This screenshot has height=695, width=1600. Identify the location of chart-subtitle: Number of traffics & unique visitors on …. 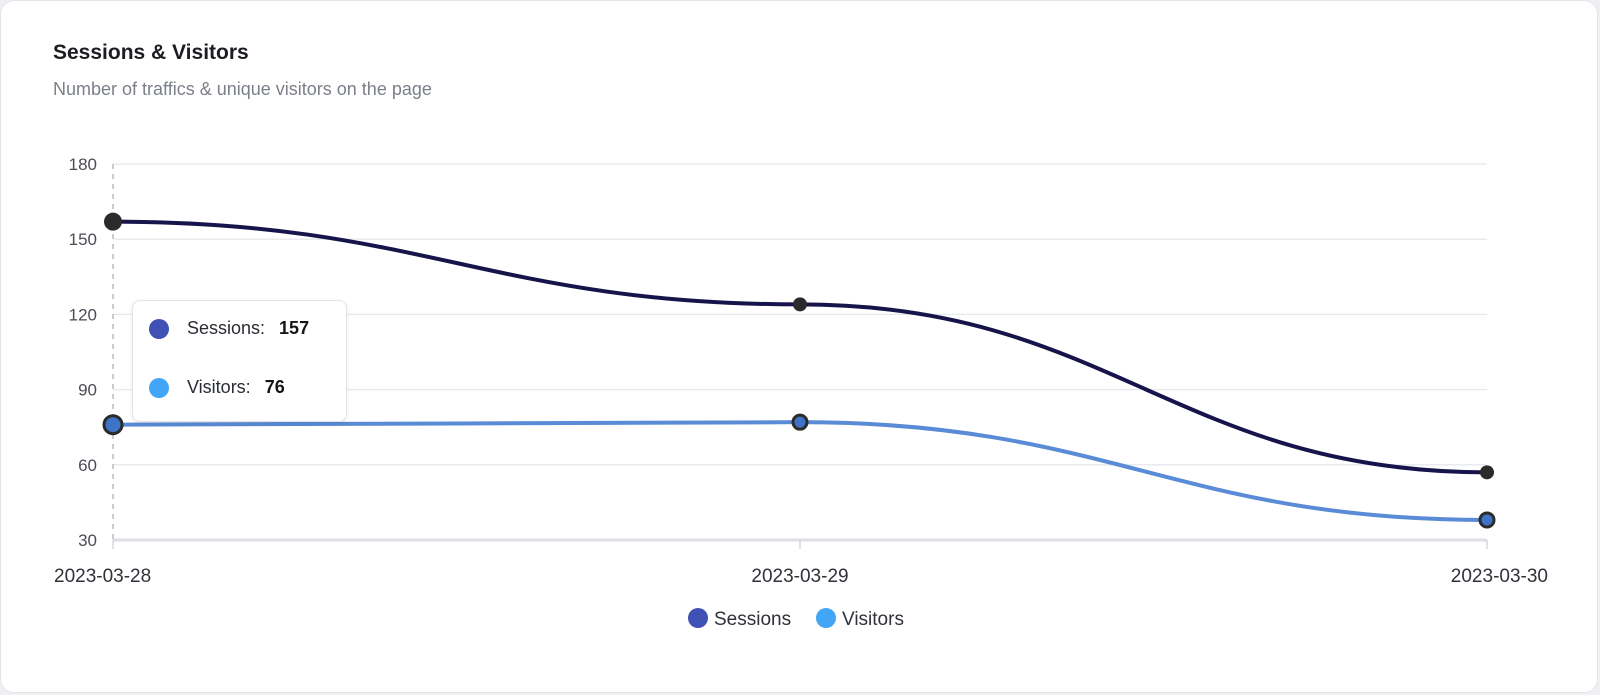
(242, 89).